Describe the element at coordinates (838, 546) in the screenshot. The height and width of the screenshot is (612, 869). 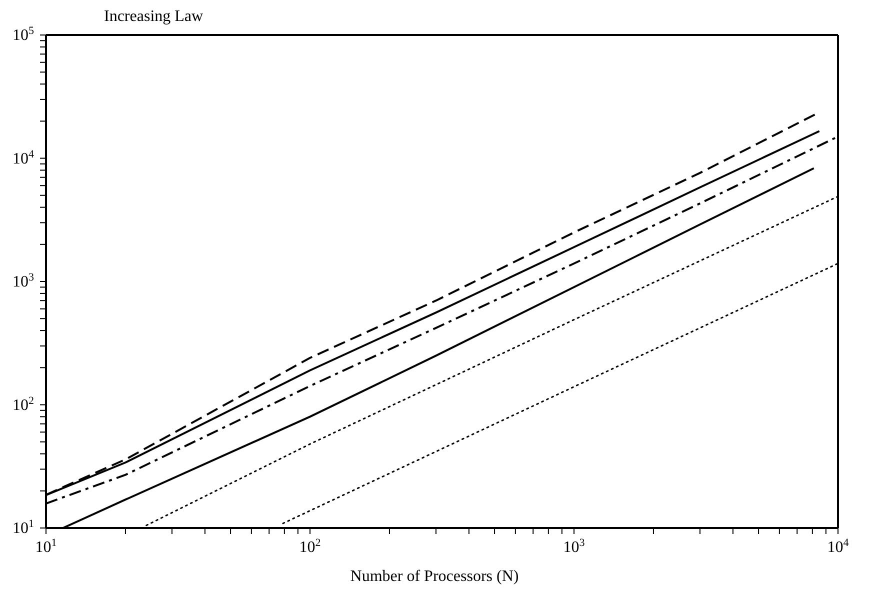
I see `x-tick-label: 10$^{4}$` at that location.